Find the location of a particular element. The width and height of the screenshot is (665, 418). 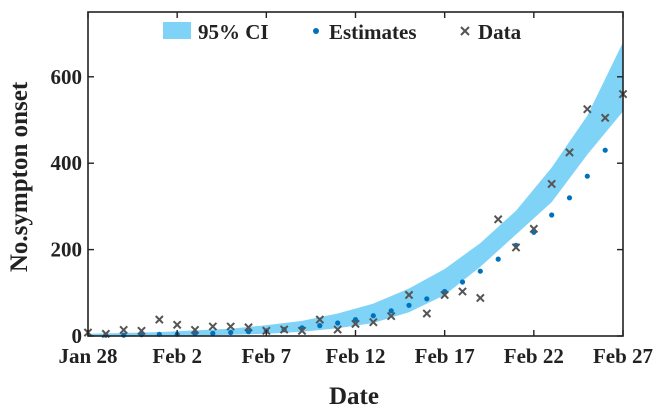

y-axis-label: No.sympton onset is located at coordinates (19, 176).